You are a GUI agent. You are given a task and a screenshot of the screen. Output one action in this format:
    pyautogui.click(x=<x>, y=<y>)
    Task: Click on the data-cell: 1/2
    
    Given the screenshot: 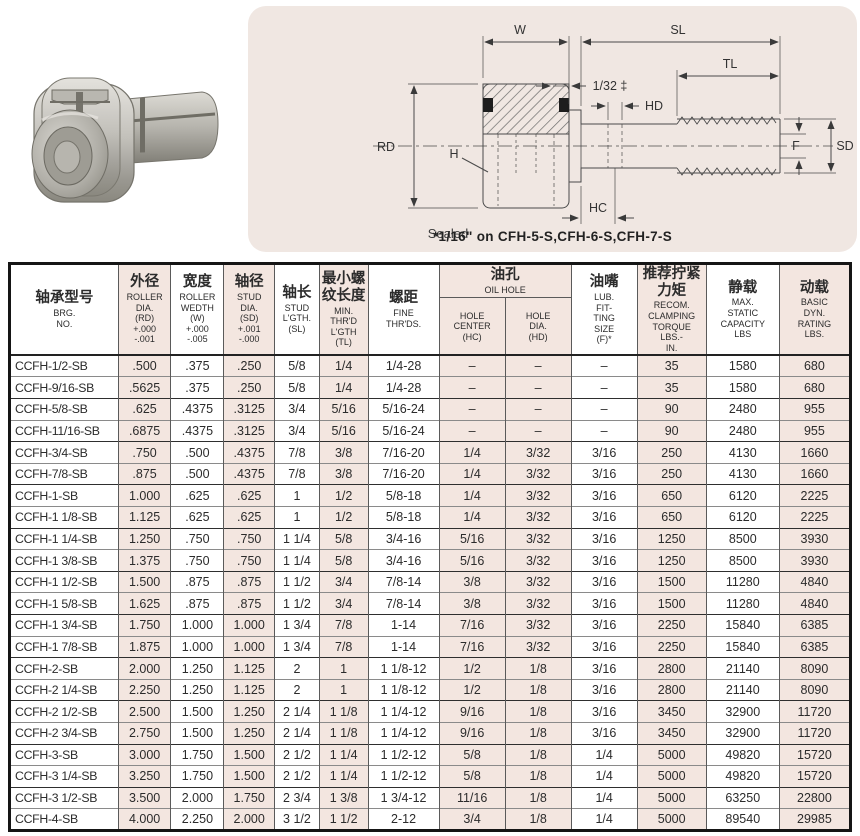 What is the action you would take?
    pyautogui.click(x=343, y=517)
    